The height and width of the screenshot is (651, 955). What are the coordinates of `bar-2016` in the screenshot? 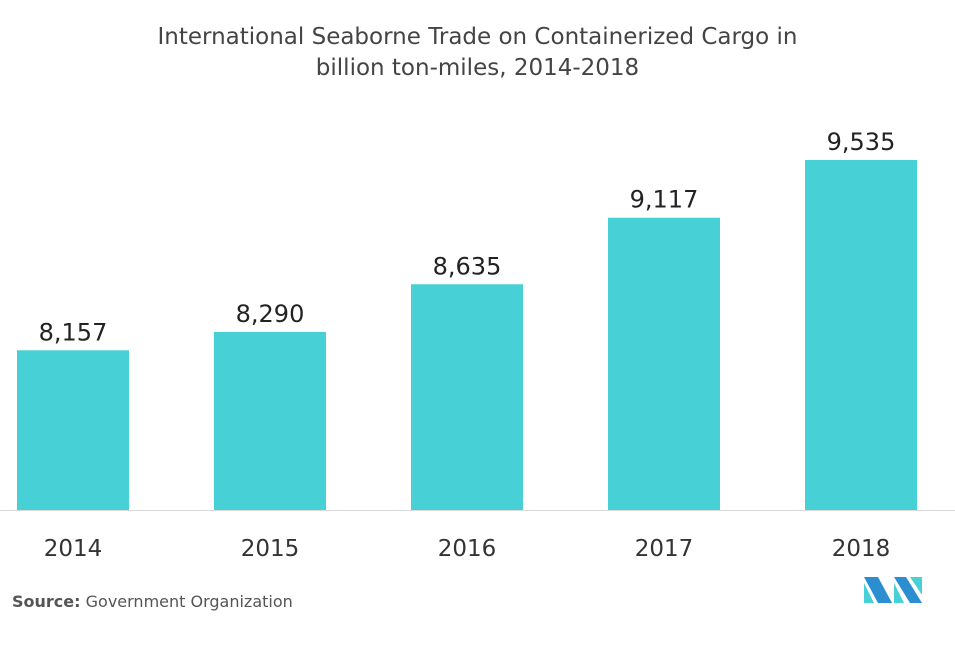 It's located at (467, 397).